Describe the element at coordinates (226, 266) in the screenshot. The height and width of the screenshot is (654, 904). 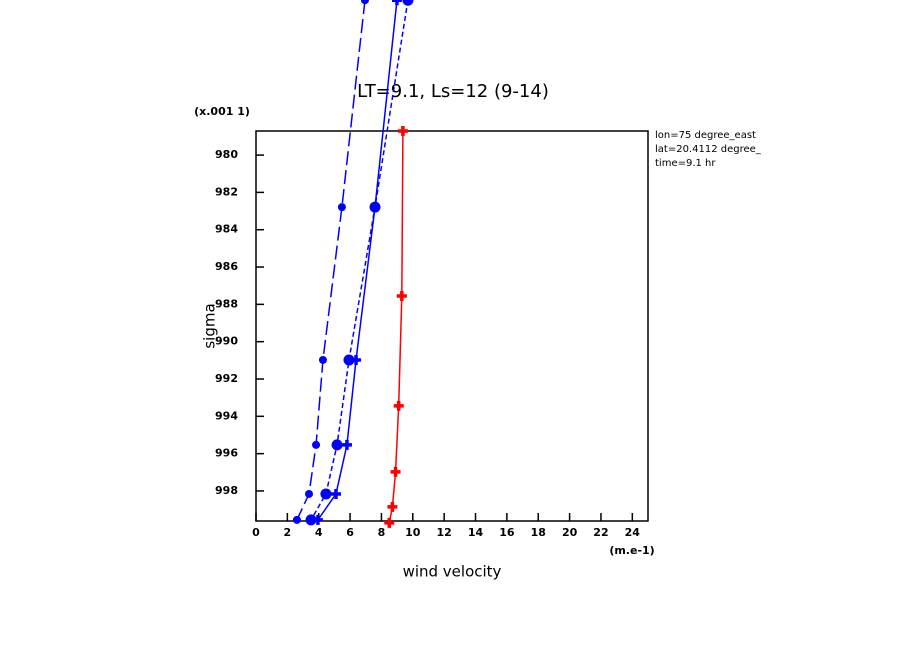
I see `y-tick-label: 986` at that location.